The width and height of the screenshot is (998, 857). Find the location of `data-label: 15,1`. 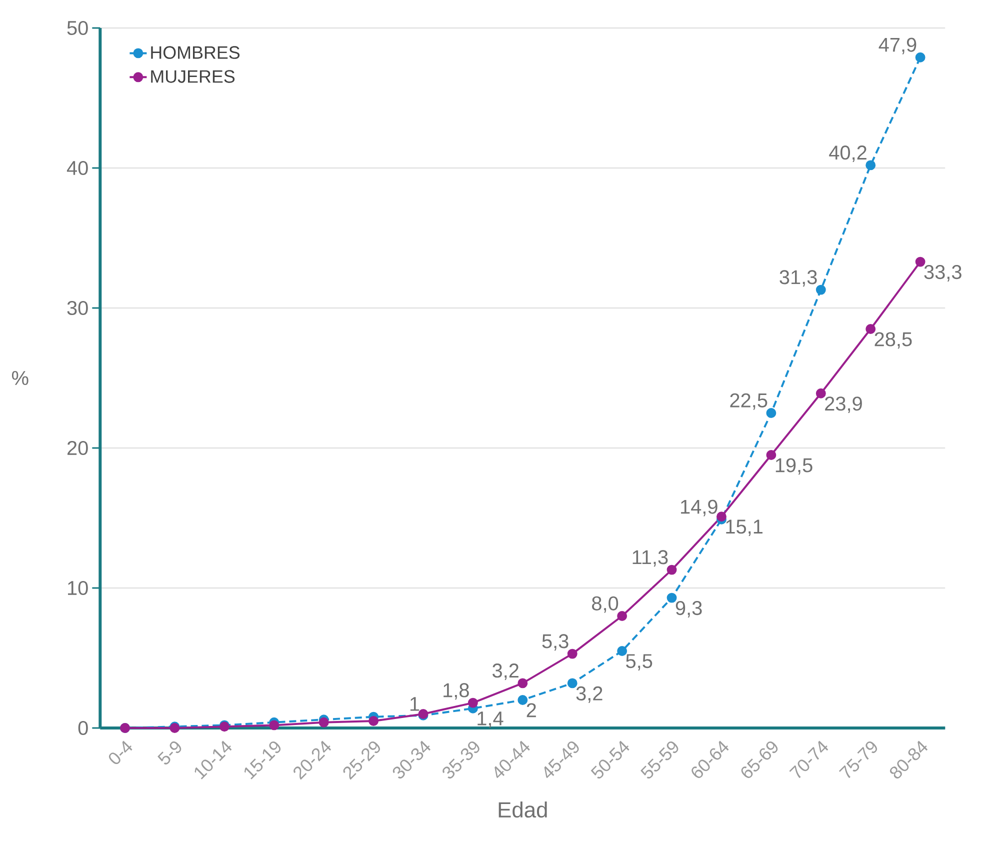

data-label: 15,1 is located at coordinates (744, 528).